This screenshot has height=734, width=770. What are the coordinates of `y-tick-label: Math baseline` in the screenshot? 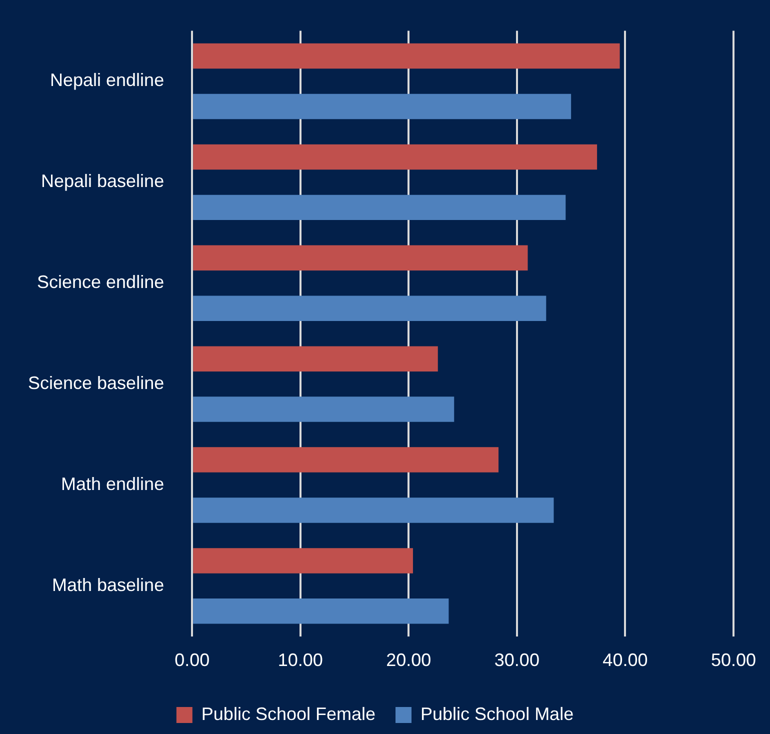 It's located at (108, 584).